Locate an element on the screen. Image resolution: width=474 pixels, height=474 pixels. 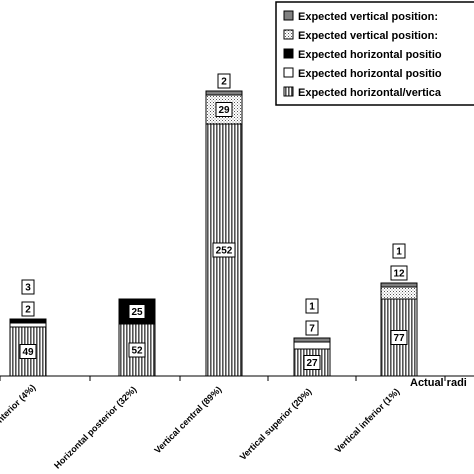
legend-label: Expected horizontal/vertica is located at coordinates (370, 93).